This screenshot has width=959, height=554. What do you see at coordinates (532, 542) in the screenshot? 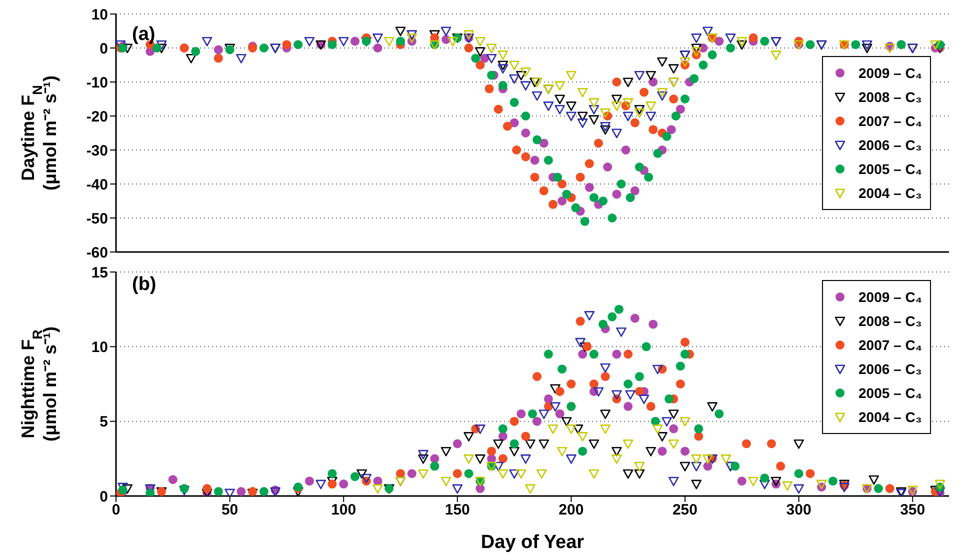
I see `x-axis-title: Day of Year` at bounding box center [532, 542].